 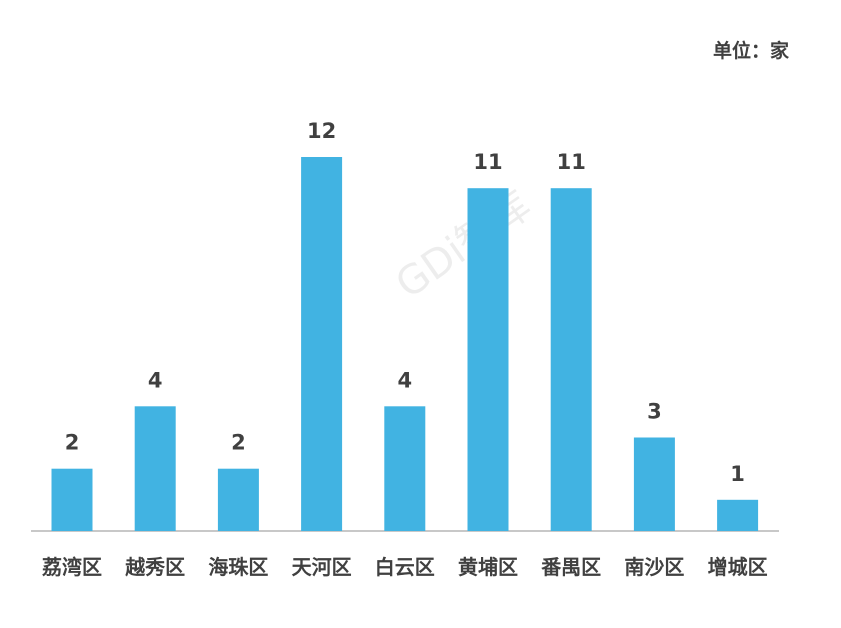 What do you see at coordinates (72, 567) in the screenshot?
I see `category-label-1: 荔湾区` at bounding box center [72, 567].